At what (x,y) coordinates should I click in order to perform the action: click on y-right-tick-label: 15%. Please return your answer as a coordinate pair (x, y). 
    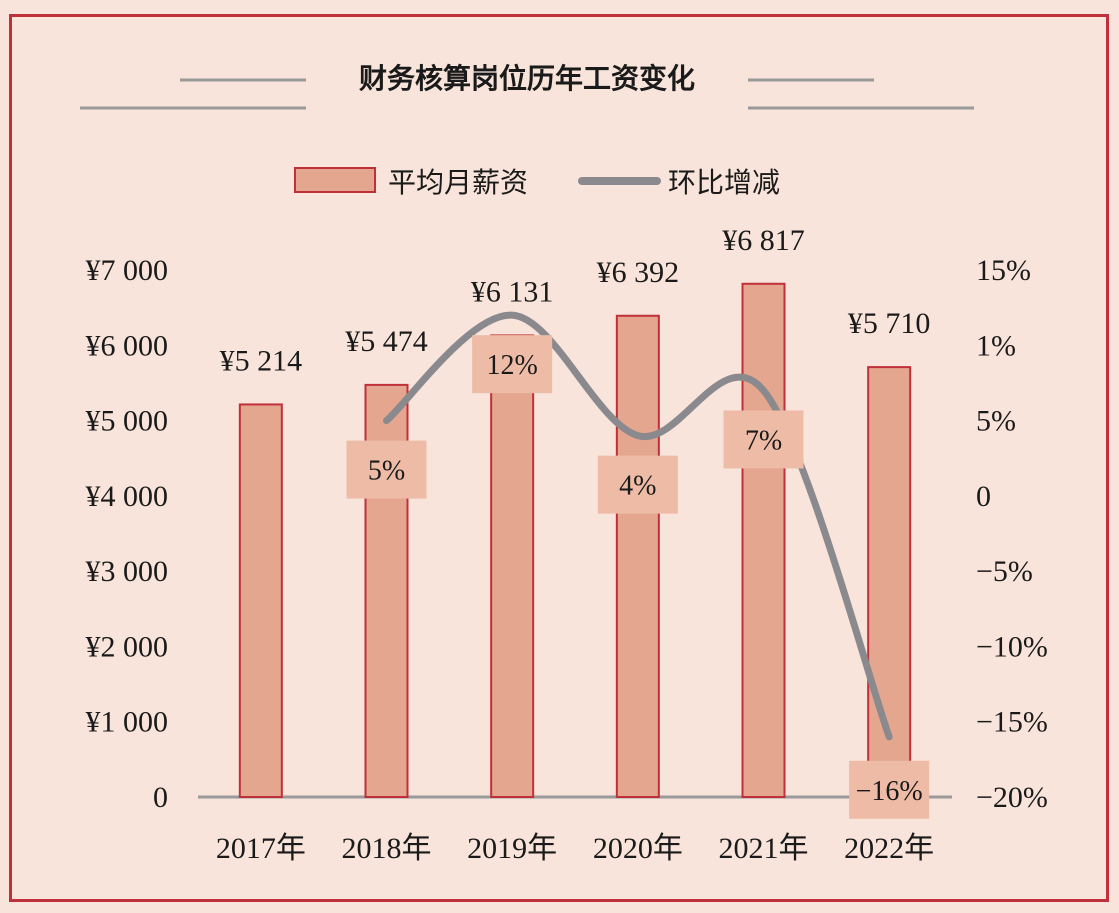
    Looking at the image, I should click on (1003, 270).